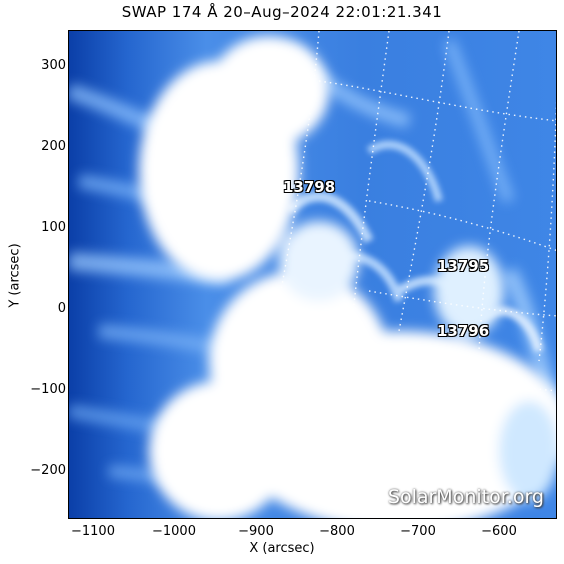 The height and width of the screenshot is (564, 564). I want to click on active-region-label: 13796, so click(463, 331).